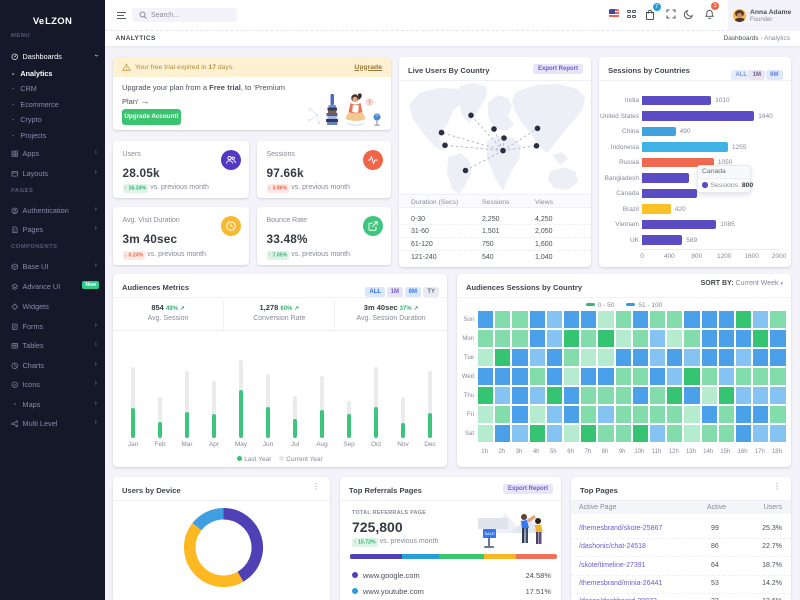 This screenshot has width=800, height=600. I want to click on svg-text: SALE, so click(489, 533).